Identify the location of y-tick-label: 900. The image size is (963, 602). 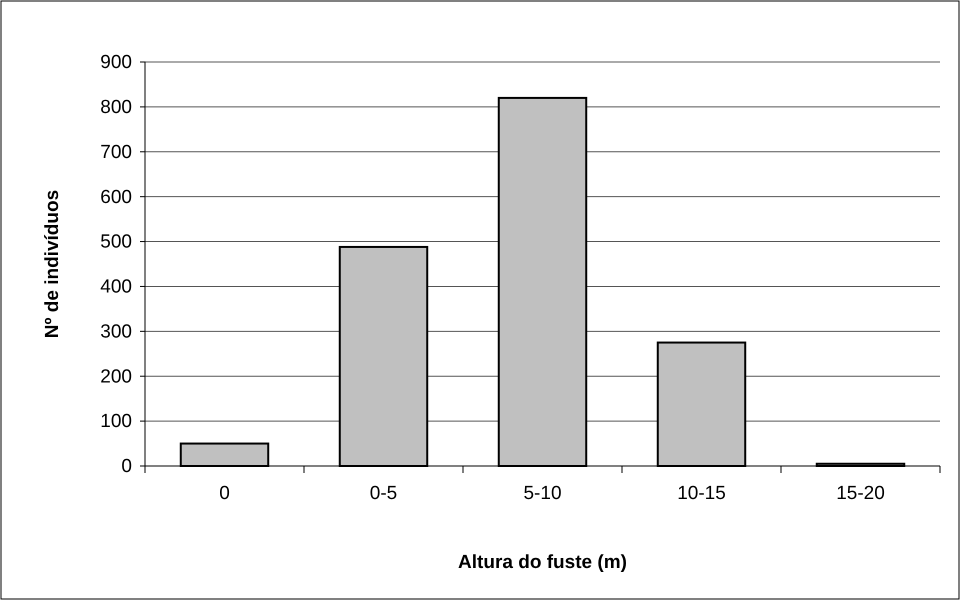
(116, 63).